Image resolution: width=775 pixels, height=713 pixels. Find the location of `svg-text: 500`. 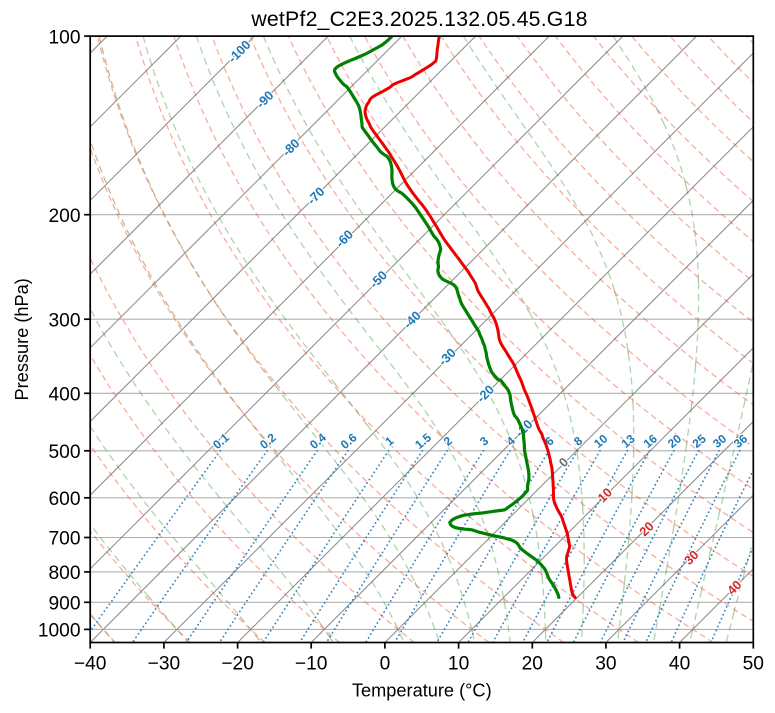

svg-text: 500 is located at coordinates (64, 452).